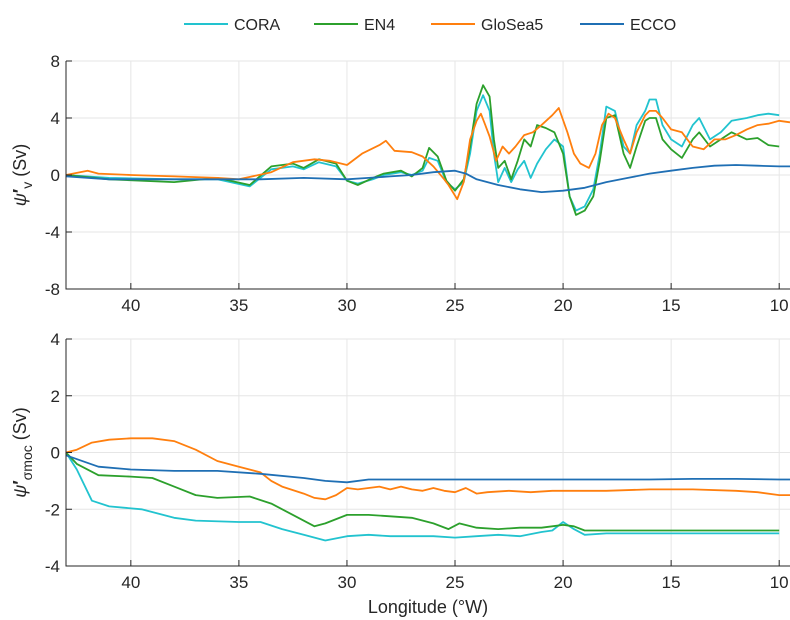 The width and height of the screenshot is (790, 620). I want to click on legend-label-en4: EN4, so click(379, 25).